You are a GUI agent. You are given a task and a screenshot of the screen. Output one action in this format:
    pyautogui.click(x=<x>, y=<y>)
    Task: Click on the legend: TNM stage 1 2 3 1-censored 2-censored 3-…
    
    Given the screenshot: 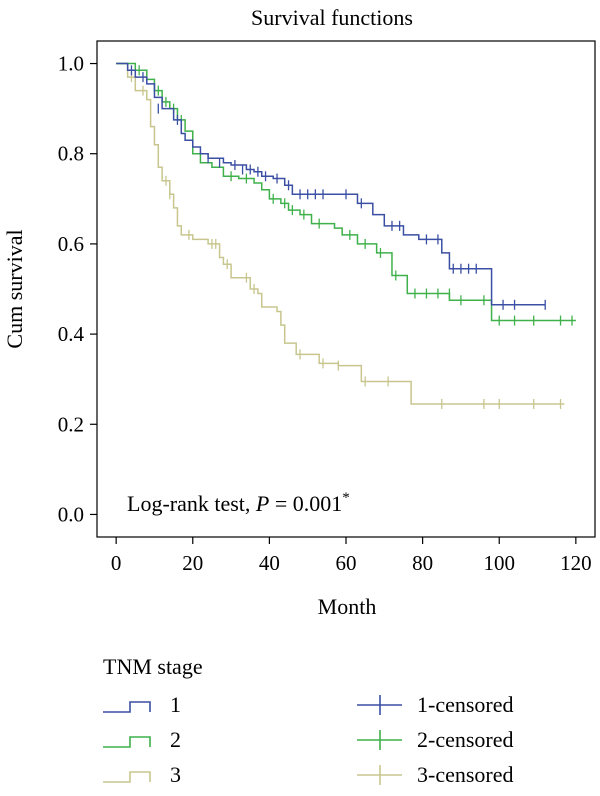 What is the action you would take?
    pyautogui.click(x=308, y=720)
    